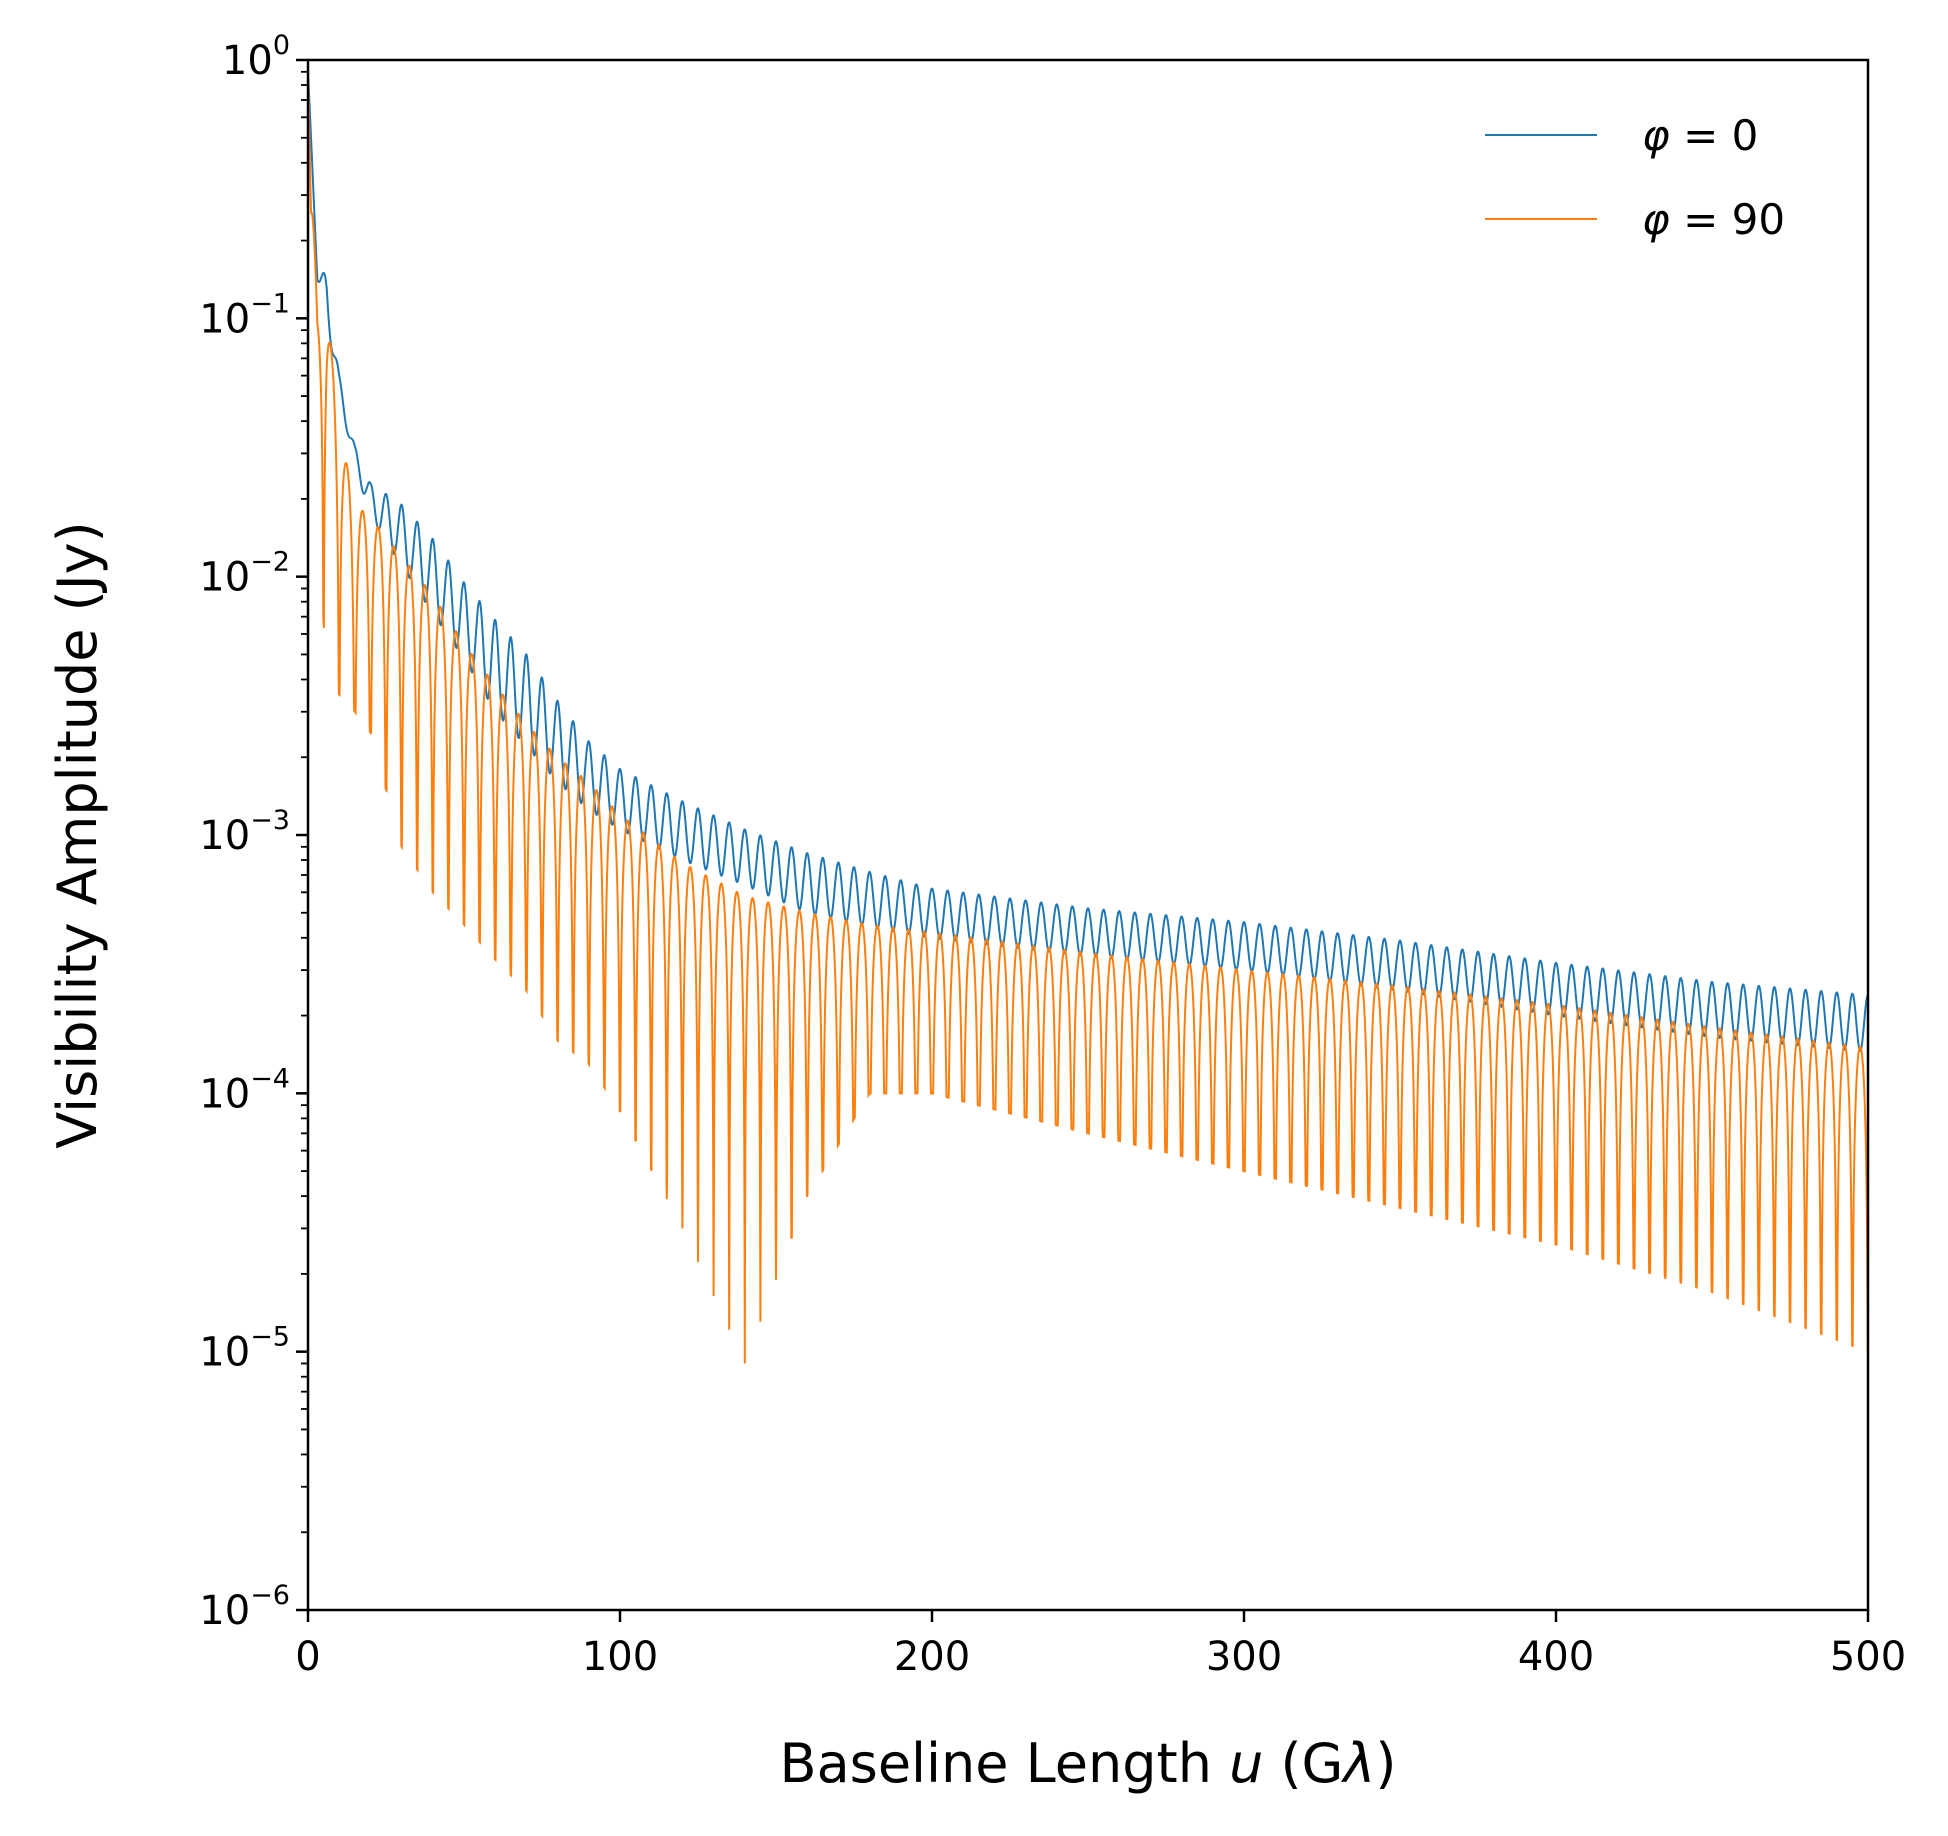 This screenshot has height=1836, width=1948. Describe the element at coordinates (620, 1657) in the screenshot. I see `x-tick-label: 100` at that location.